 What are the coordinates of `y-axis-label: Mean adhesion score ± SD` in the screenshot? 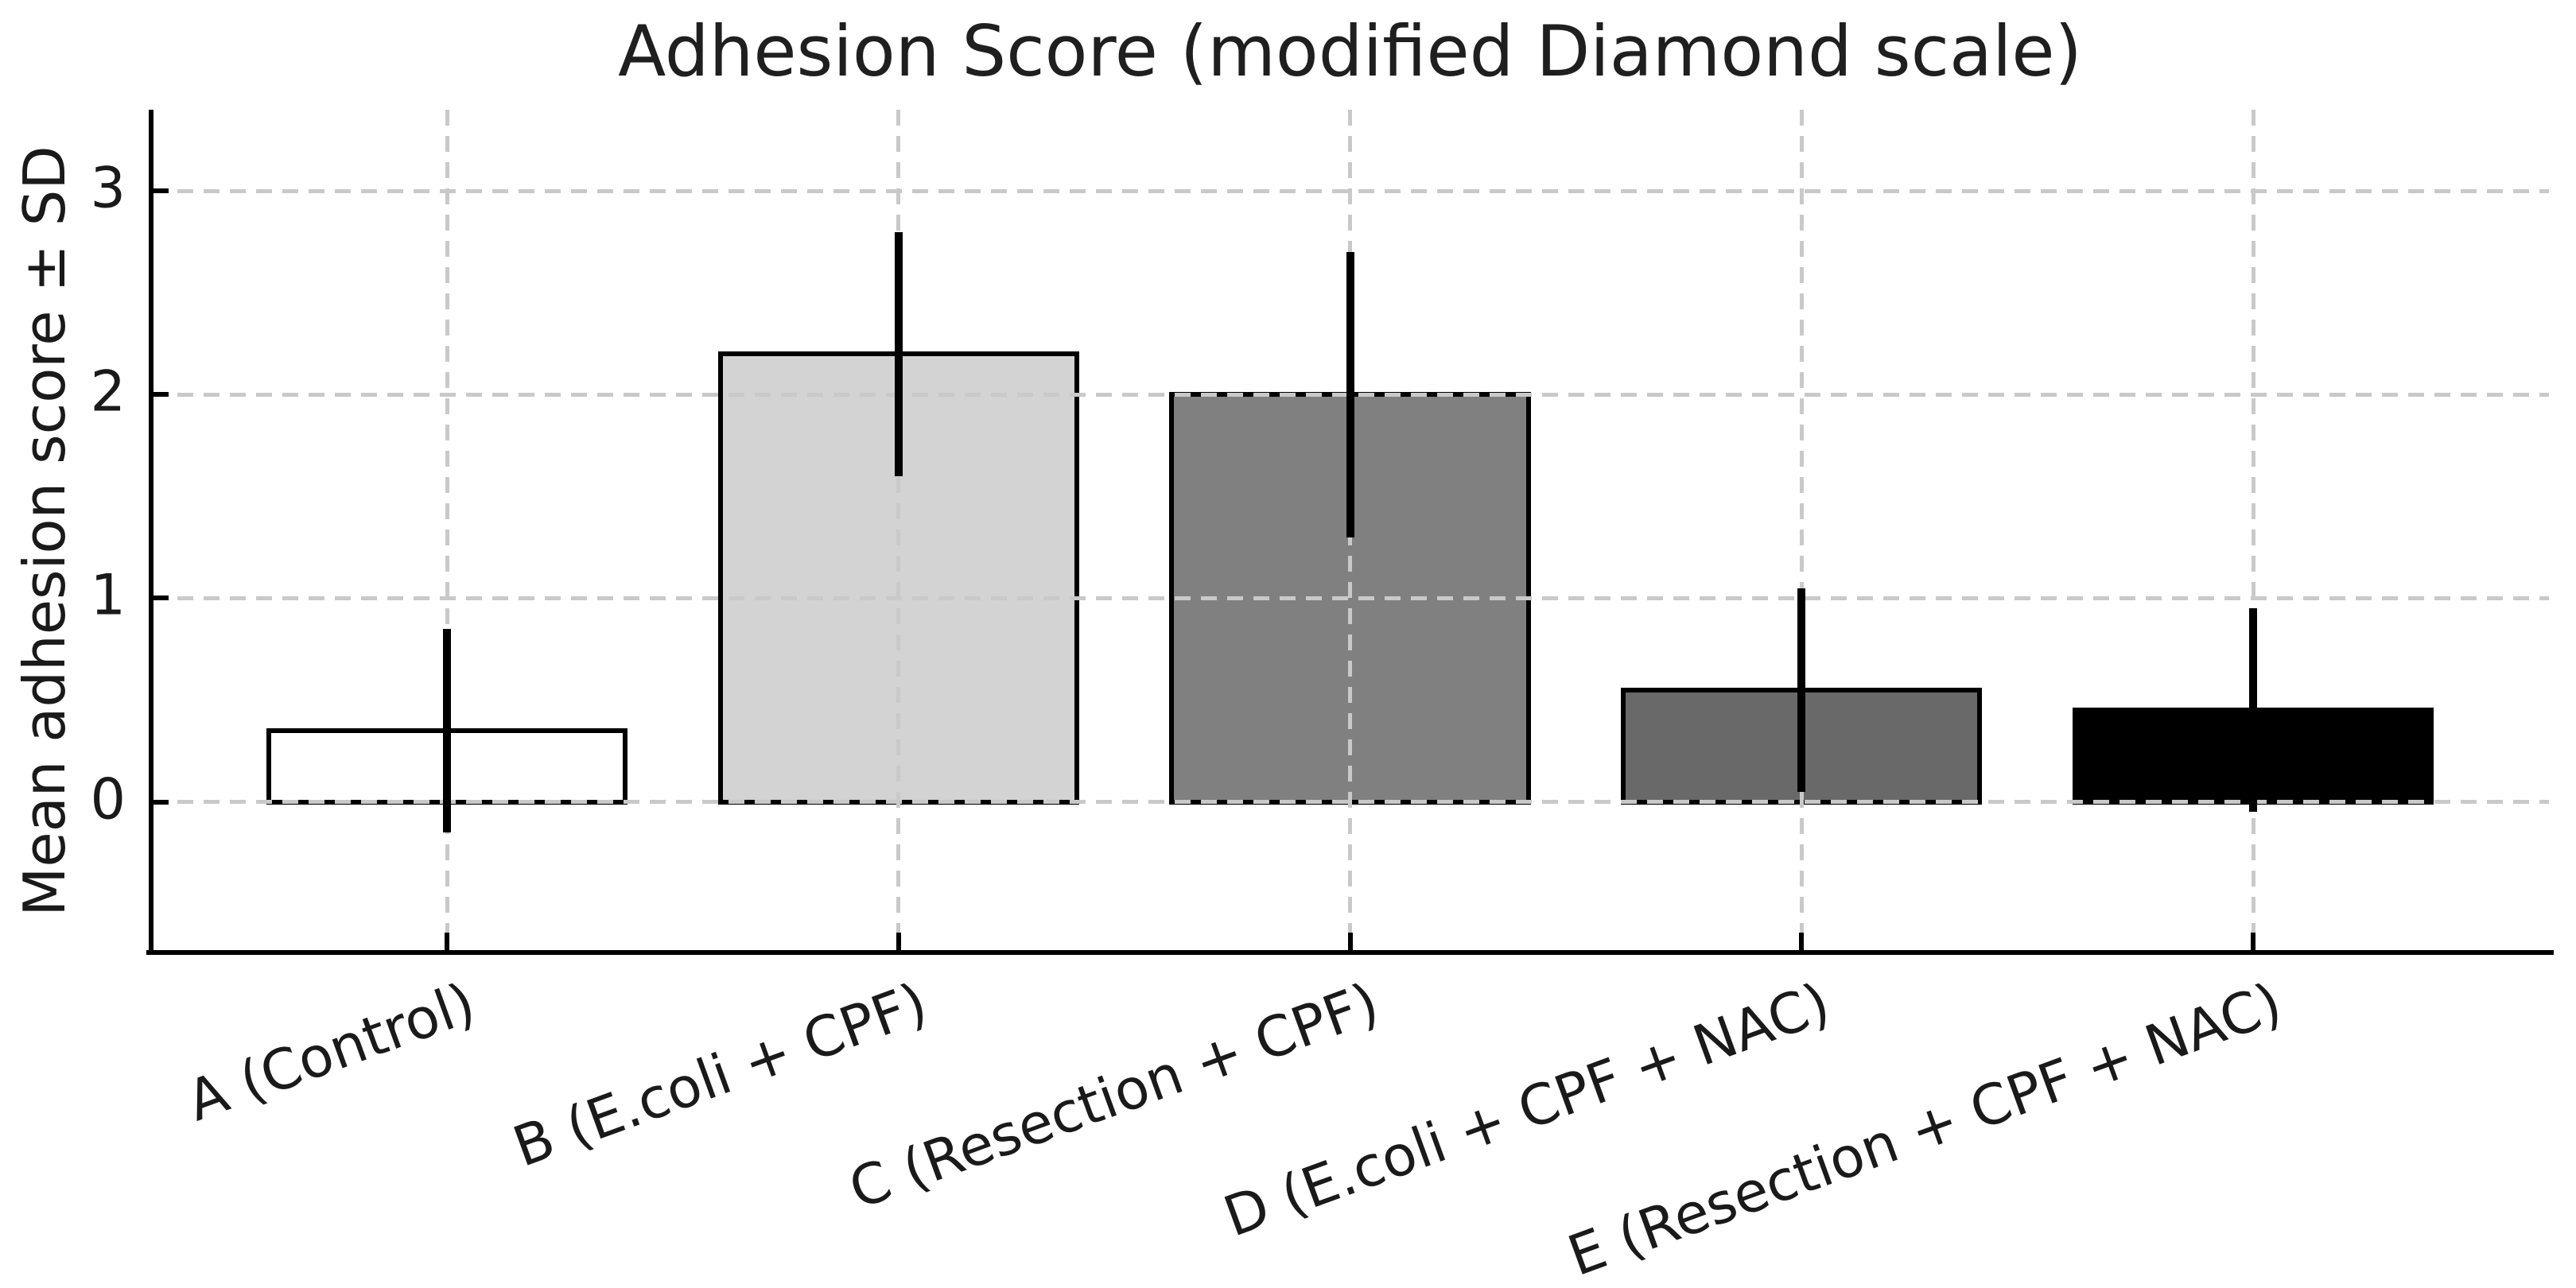 It's located at (44, 531).